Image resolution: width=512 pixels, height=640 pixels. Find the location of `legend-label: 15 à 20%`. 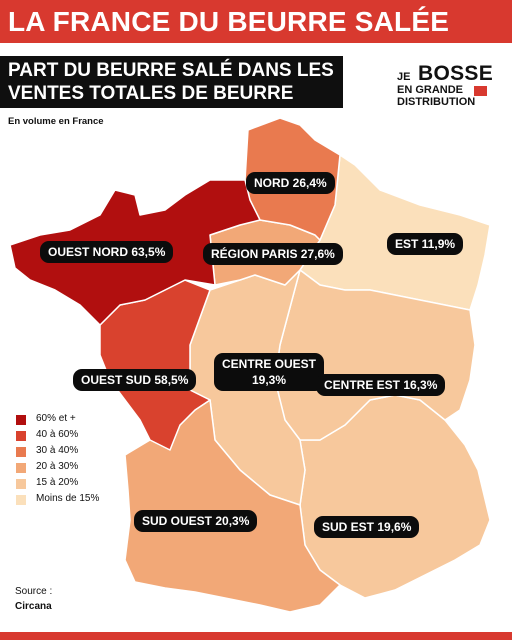

legend-label: 15 à 20% is located at coordinates (57, 482).